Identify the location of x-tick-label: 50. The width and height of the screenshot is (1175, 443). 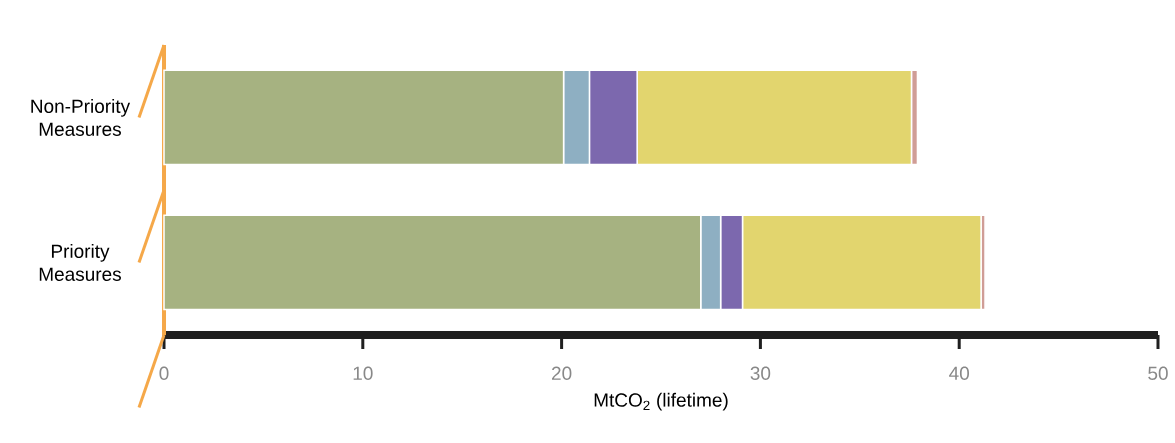
(1158, 373).